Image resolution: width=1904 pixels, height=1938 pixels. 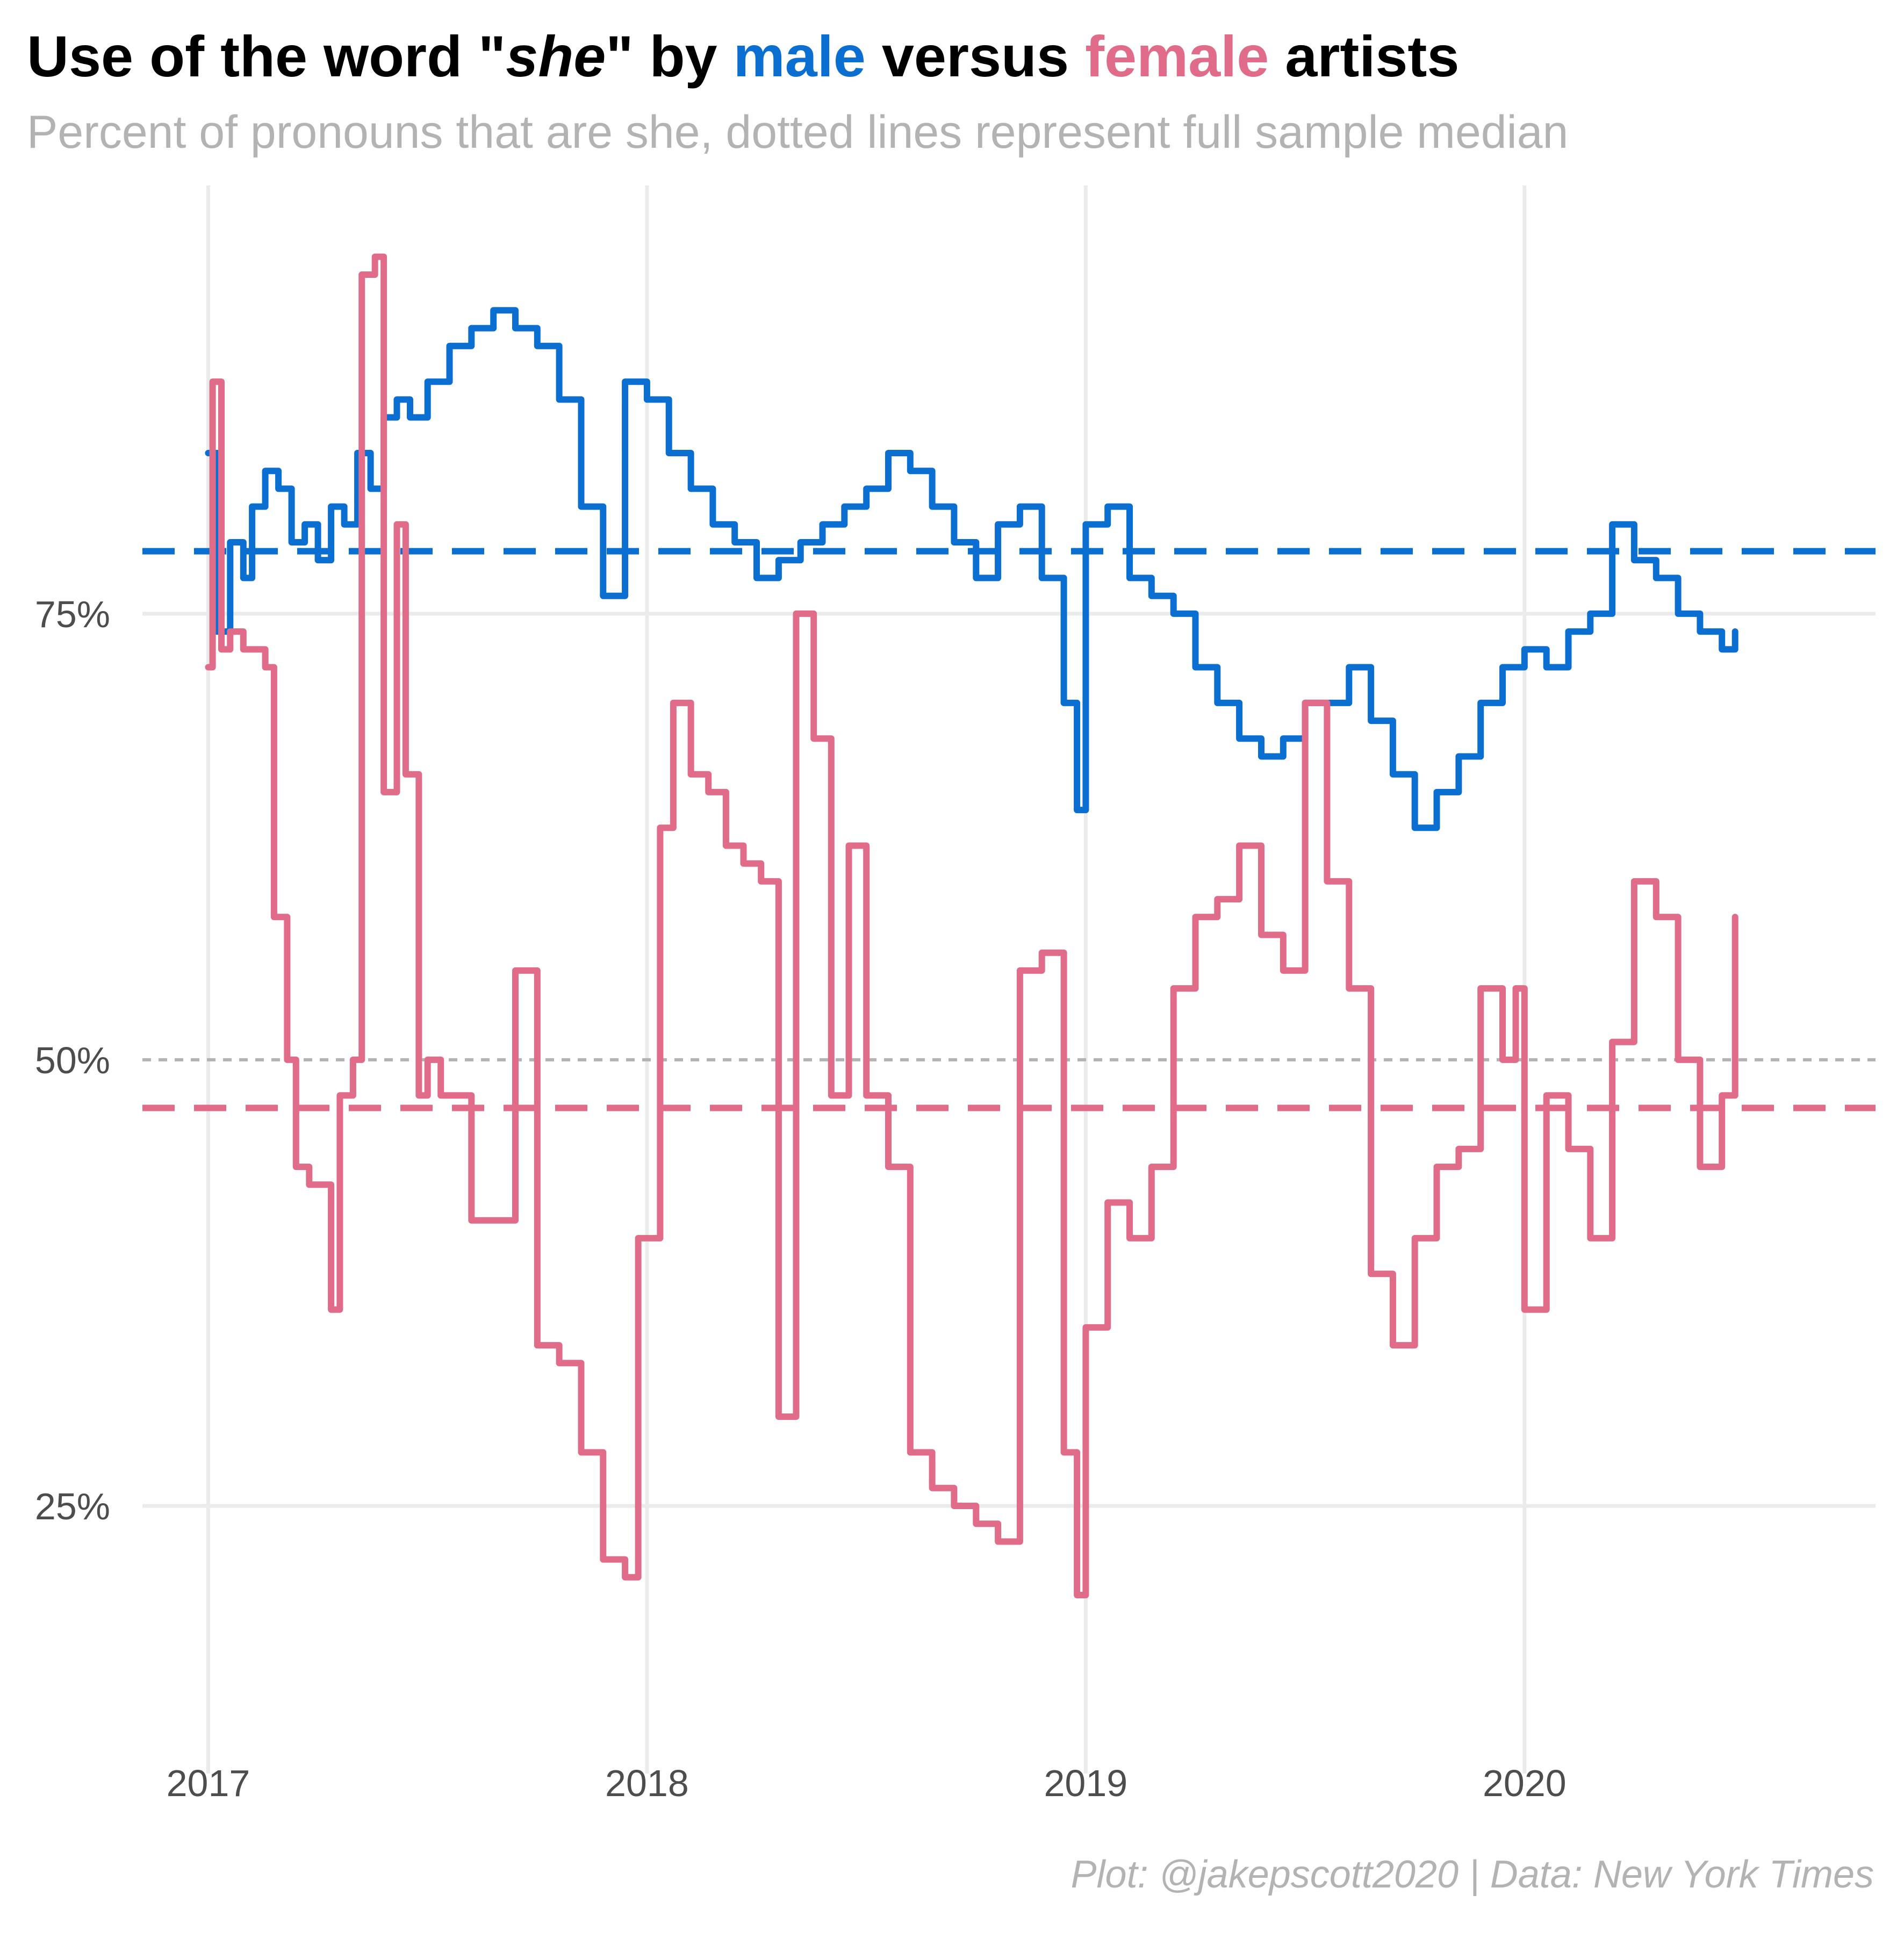 I want to click on title-prefix: Use of the word ", so click(x=266, y=56).